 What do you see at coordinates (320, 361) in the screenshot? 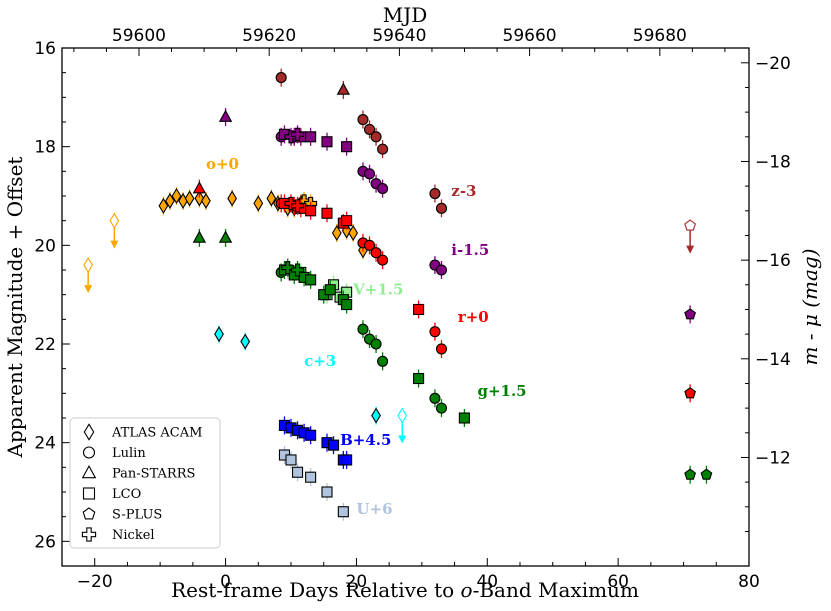
I see `band-label: c+3` at bounding box center [320, 361].